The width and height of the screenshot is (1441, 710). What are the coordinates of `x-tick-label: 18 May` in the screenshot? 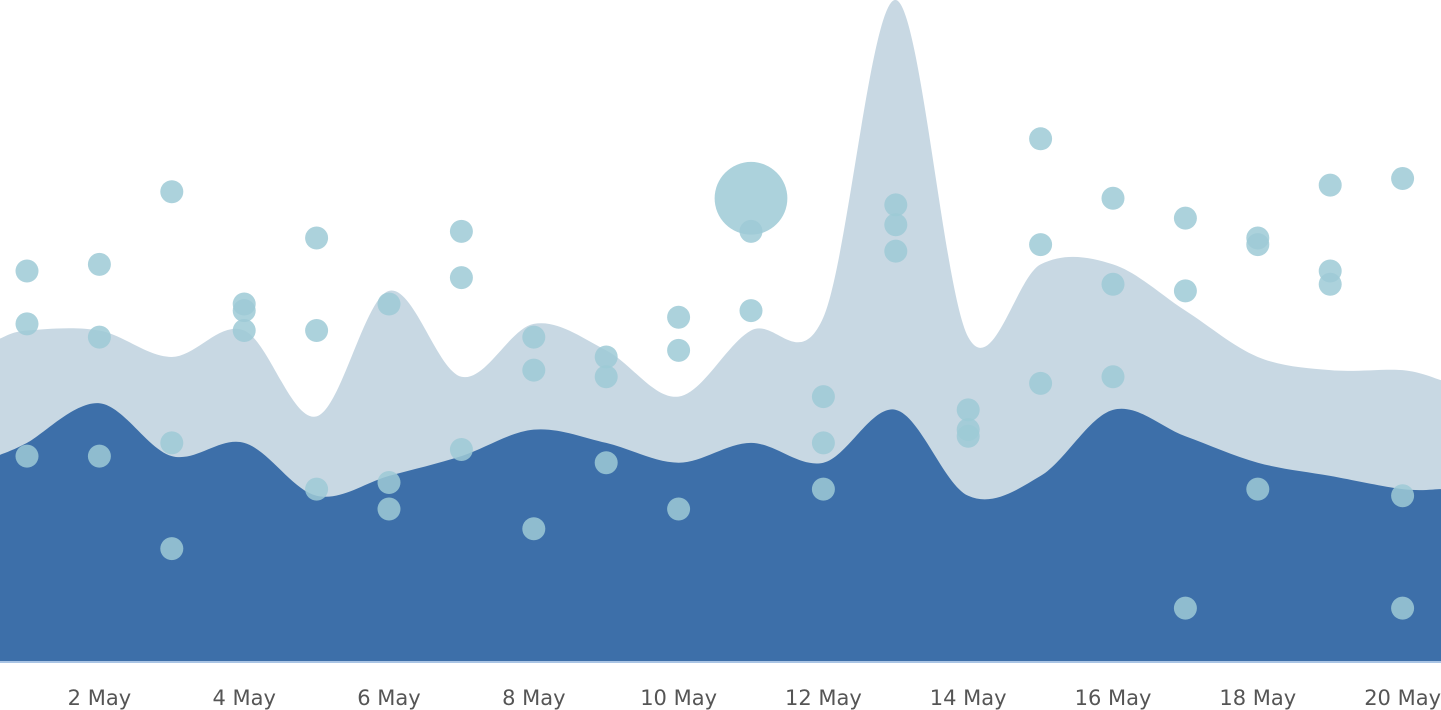 It's located at (1257, 698).